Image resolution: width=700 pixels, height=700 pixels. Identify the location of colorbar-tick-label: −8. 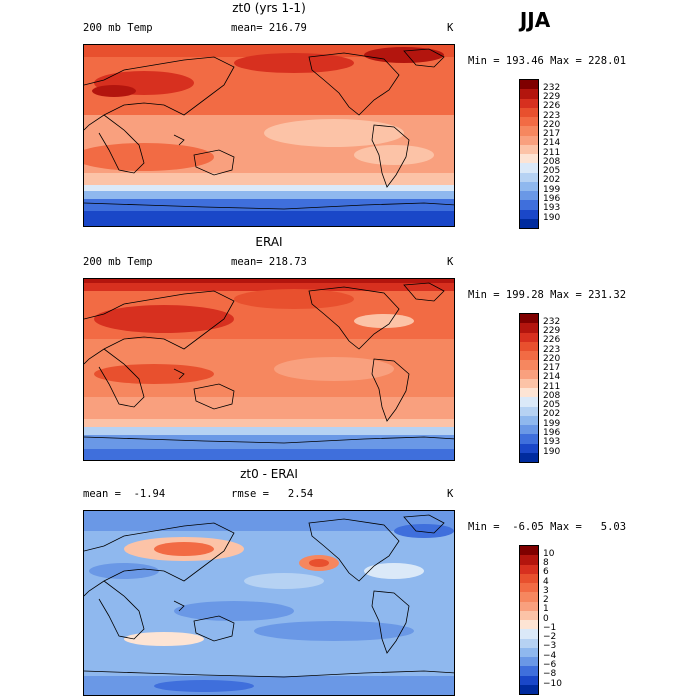
(550, 674).